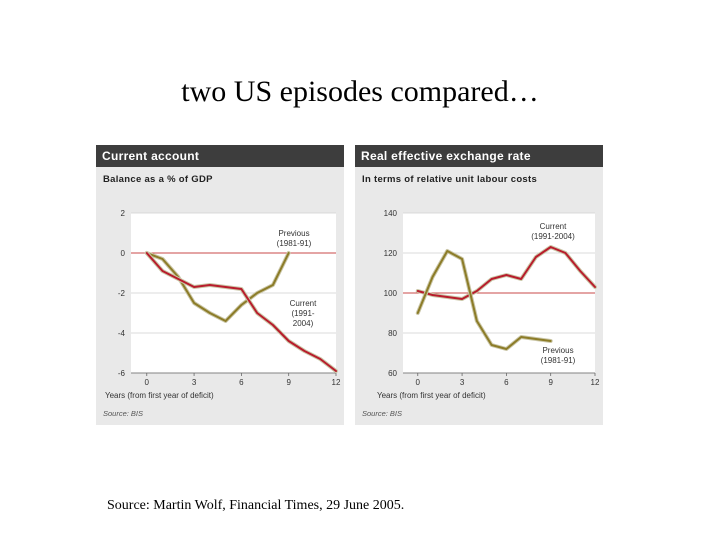  What do you see at coordinates (122, 333) in the screenshot?
I see `y-tick-label: -4` at bounding box center [122, 333].